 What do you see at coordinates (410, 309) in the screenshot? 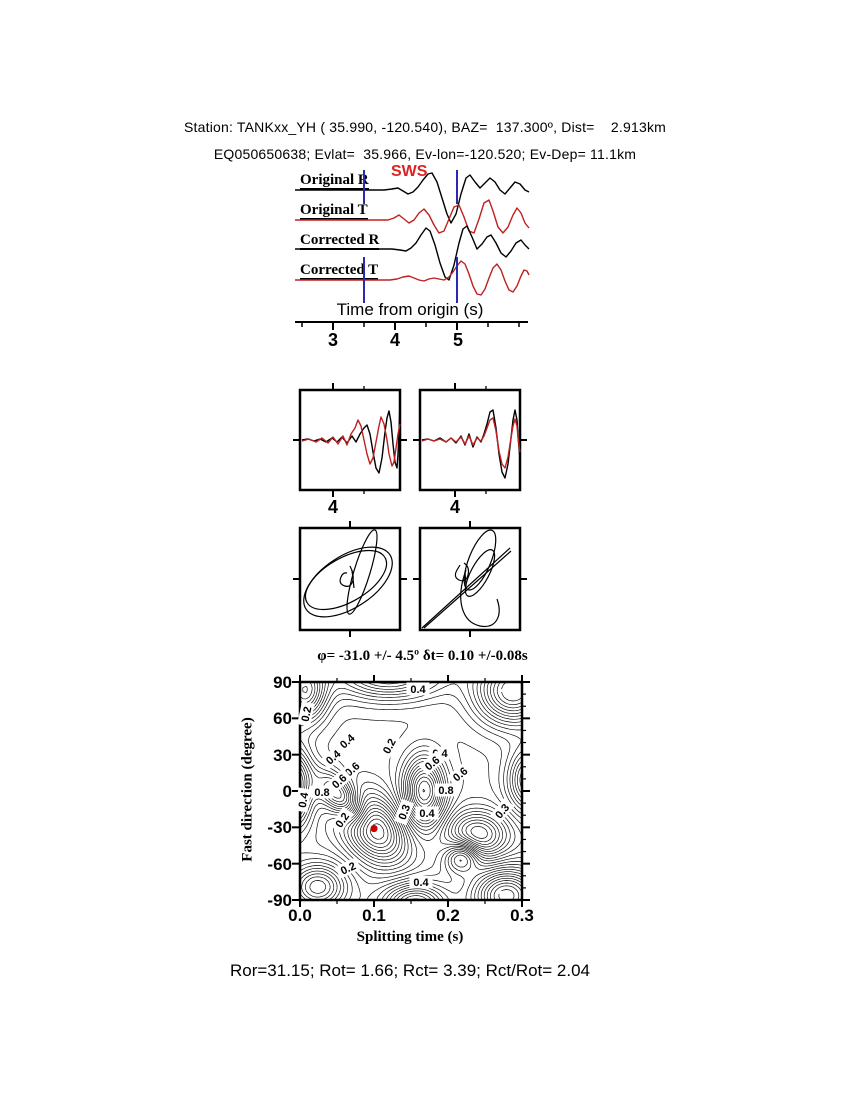
I see `time-axis-label: Time from origin (s)` at bounding box center [410, 309].